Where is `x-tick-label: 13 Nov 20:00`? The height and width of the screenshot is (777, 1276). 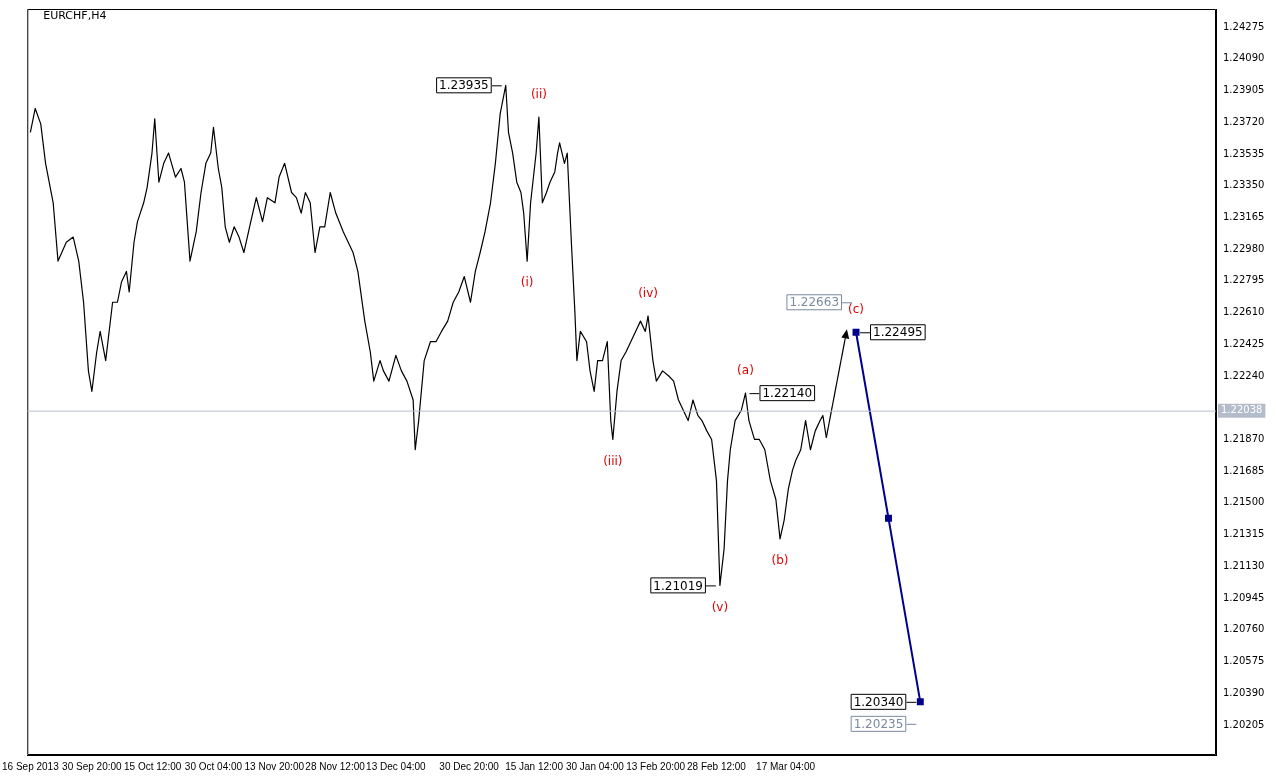
x-tick-label: 13 Nov 20:00 is located at coordinates (274, 766).